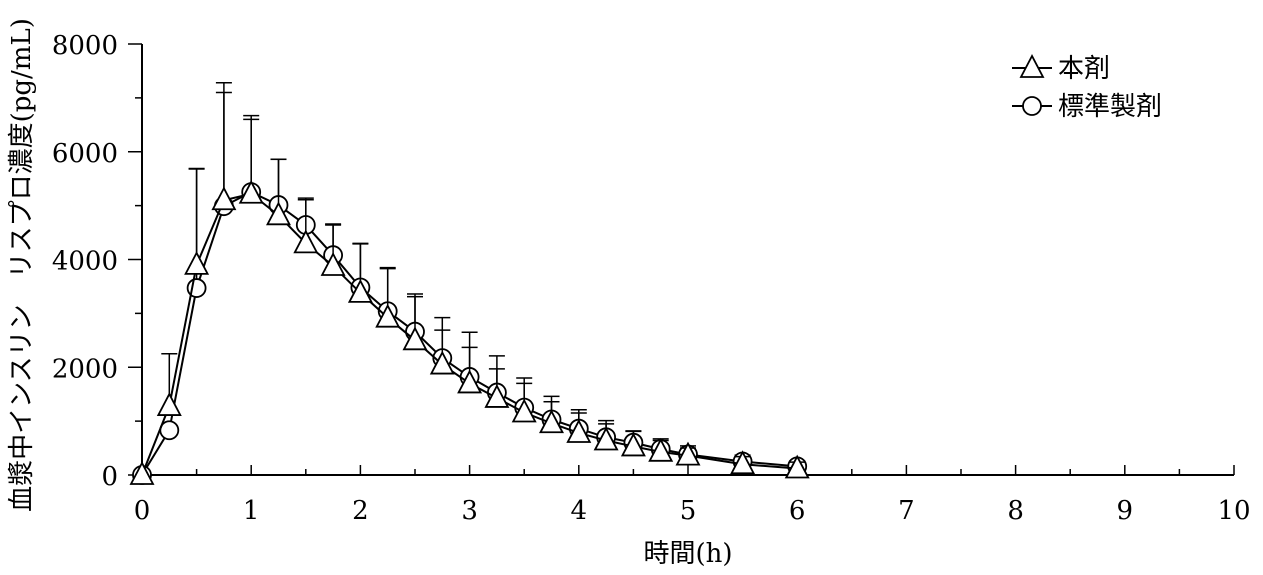 Image resolution: width=1263 pixels, height=575 pixels. What do you see at coordinates (469, 511) in the screenshot?
I see `x-tick-label-3: 3` at bounding box center [469, 511].